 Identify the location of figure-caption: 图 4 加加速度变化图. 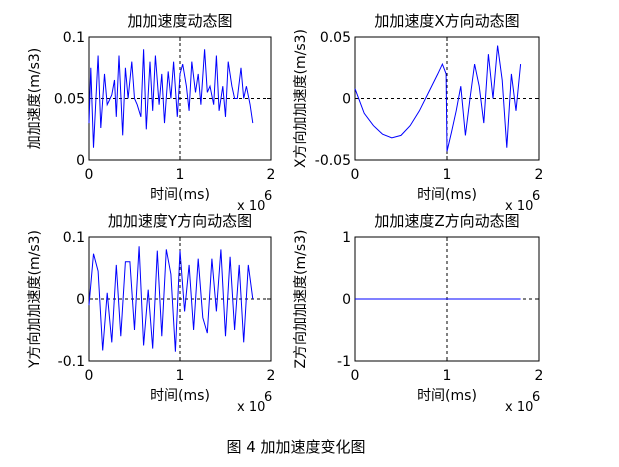
(295, 447).